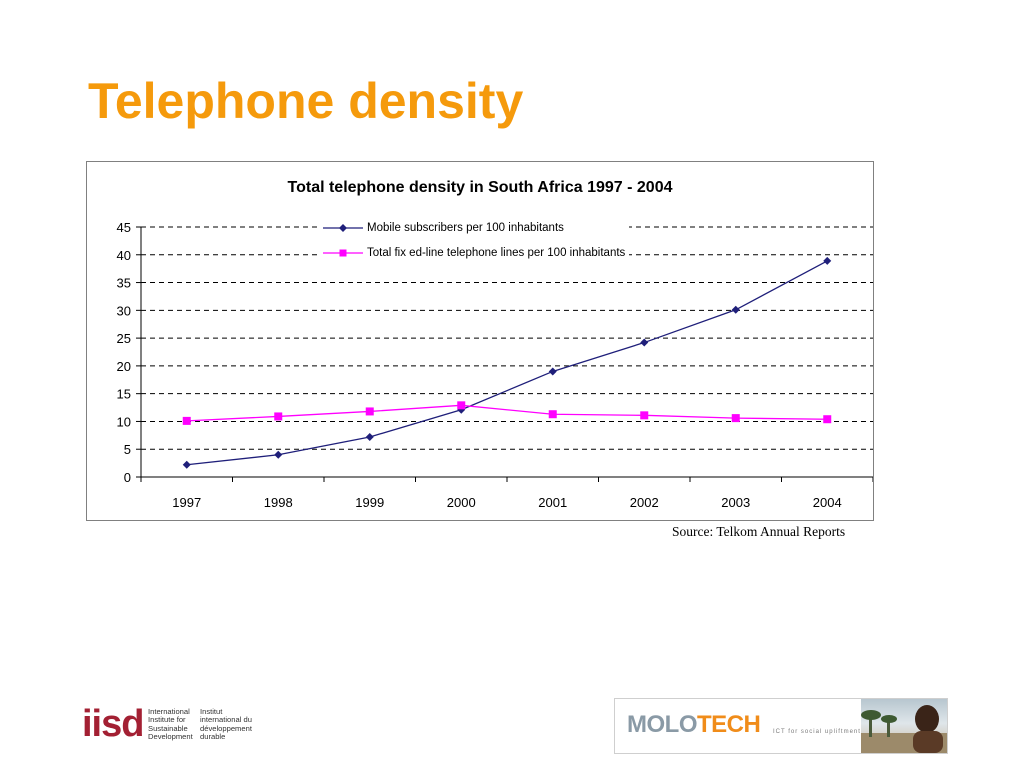  What do you see at coordinates (827, 260) in the screenshot?
I see `series-0-point-2004` at bounding box center [827, 260].